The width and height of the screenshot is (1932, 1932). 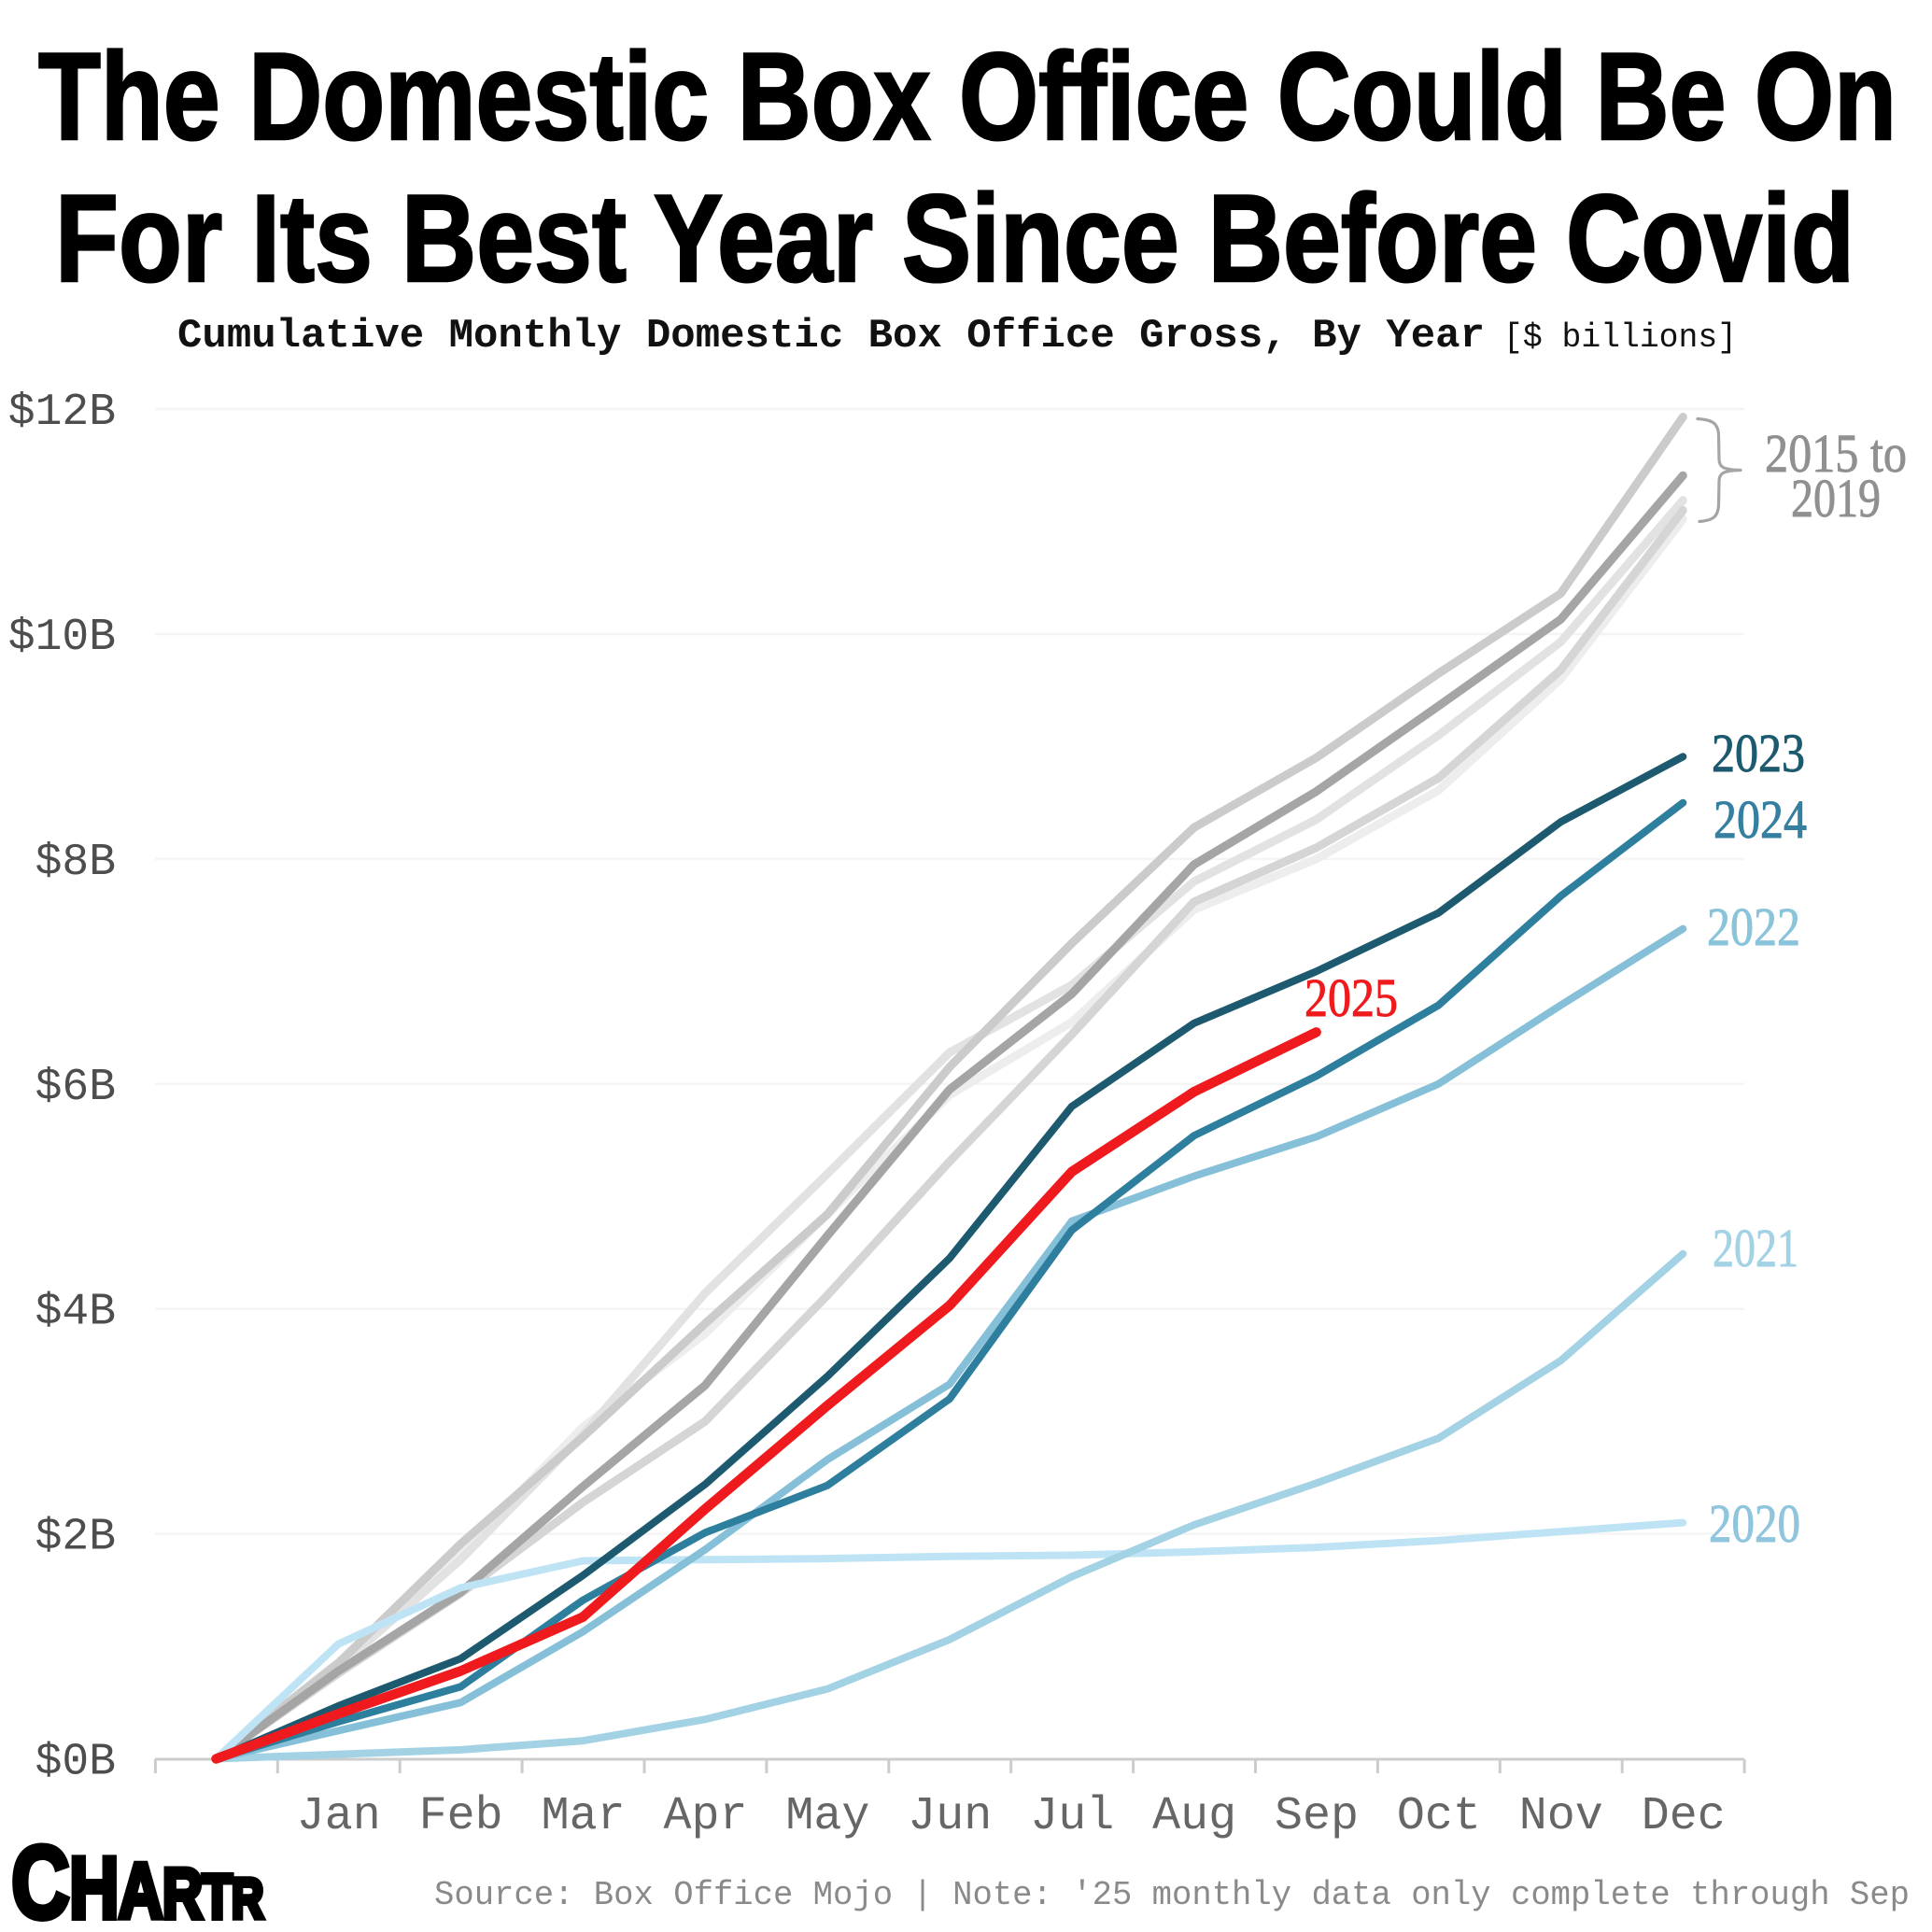 I want to click on svg-text: 2020, so click(x=1754, y=1523).